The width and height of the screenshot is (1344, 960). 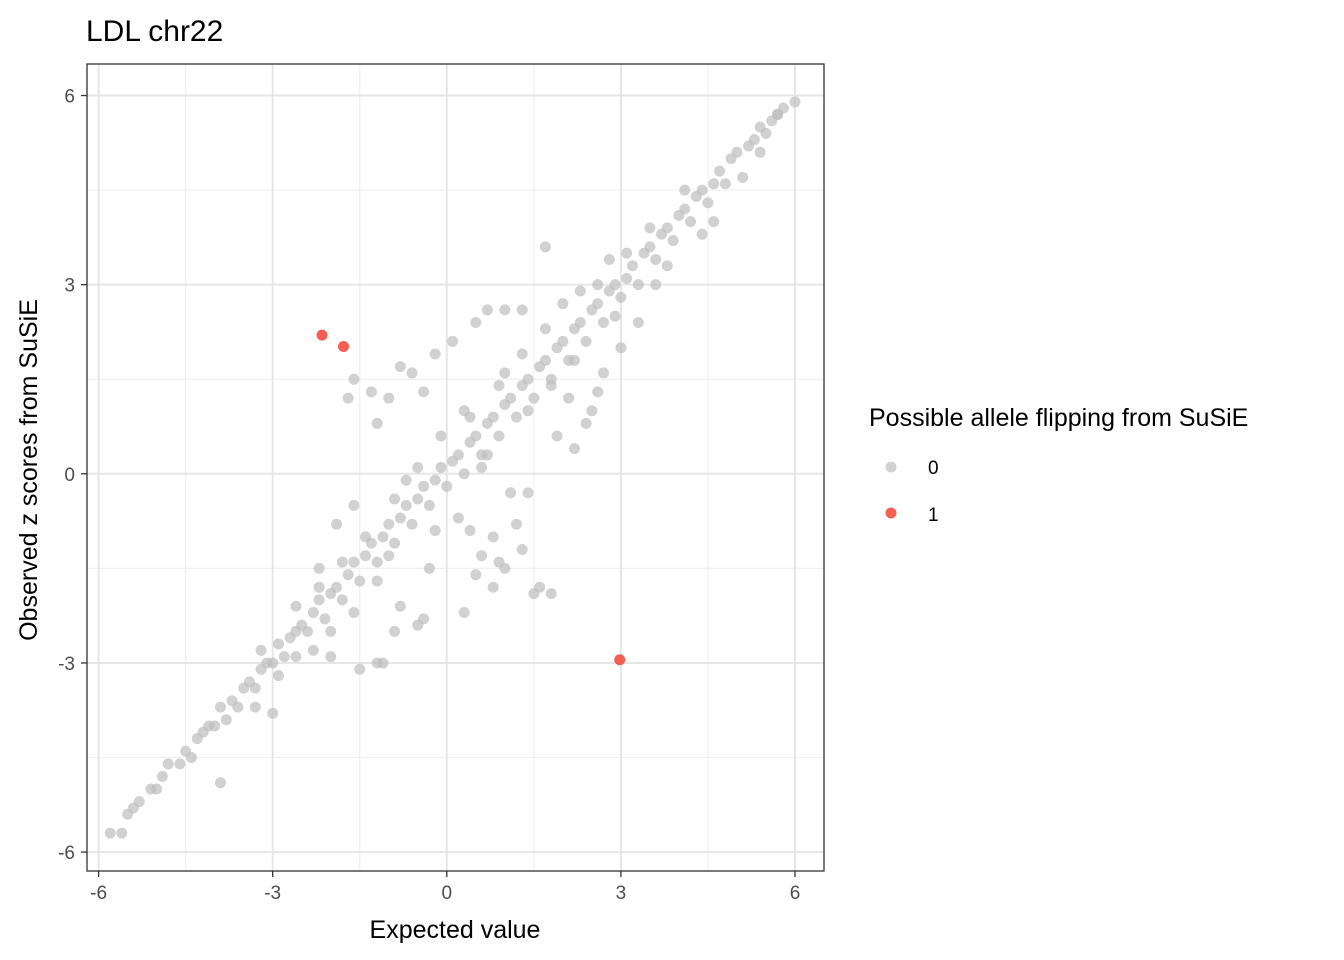 What do you see at coordinates (66, 853) in the screenshot?
I see `y-tick-label: -6` at bounding box center [66, 853].